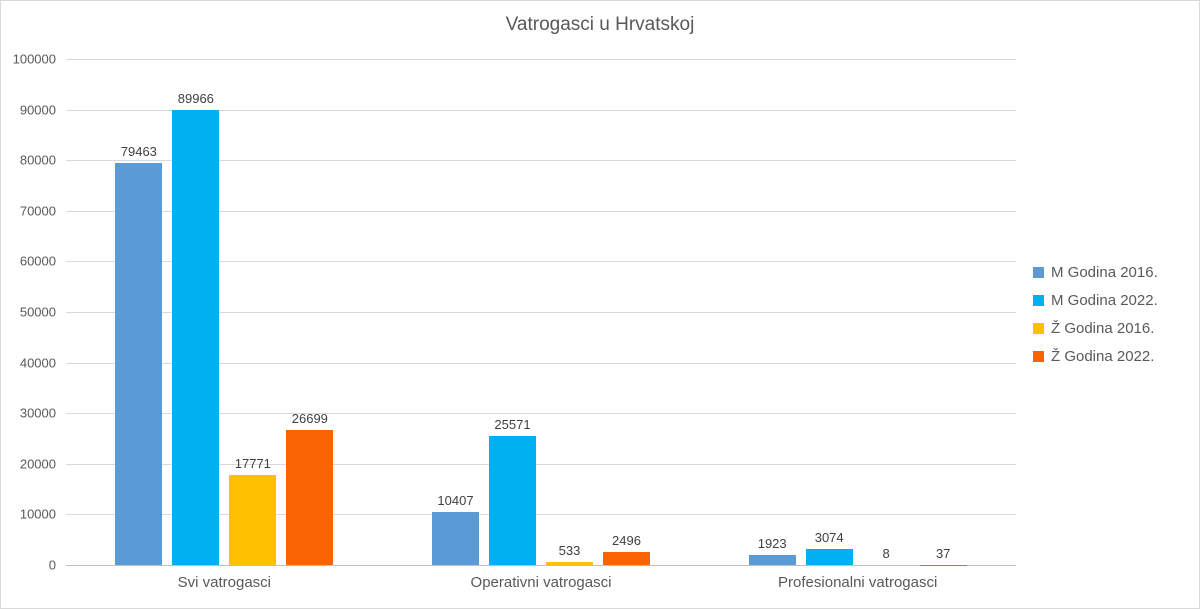  What do you see at coordinates (886, 553) in the screenshot?
I see `bar-value-label: 8` at bounding box center [886, 553].